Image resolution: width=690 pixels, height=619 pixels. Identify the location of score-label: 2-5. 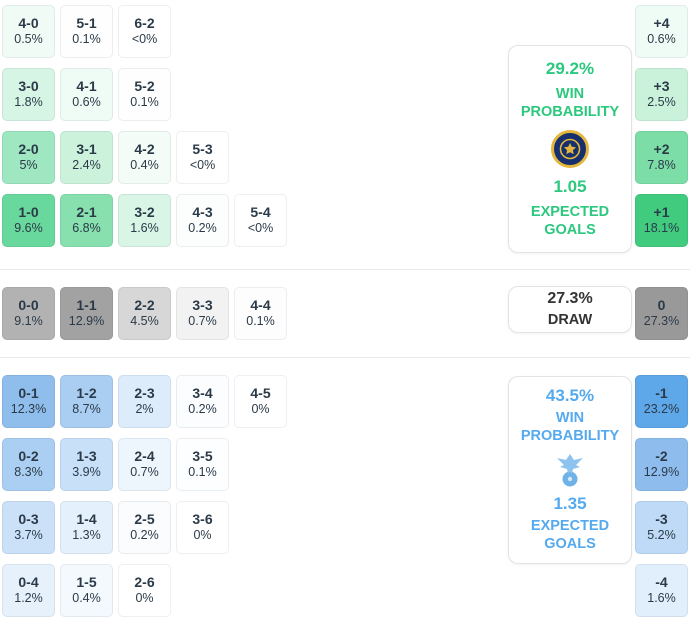
(144, 518).